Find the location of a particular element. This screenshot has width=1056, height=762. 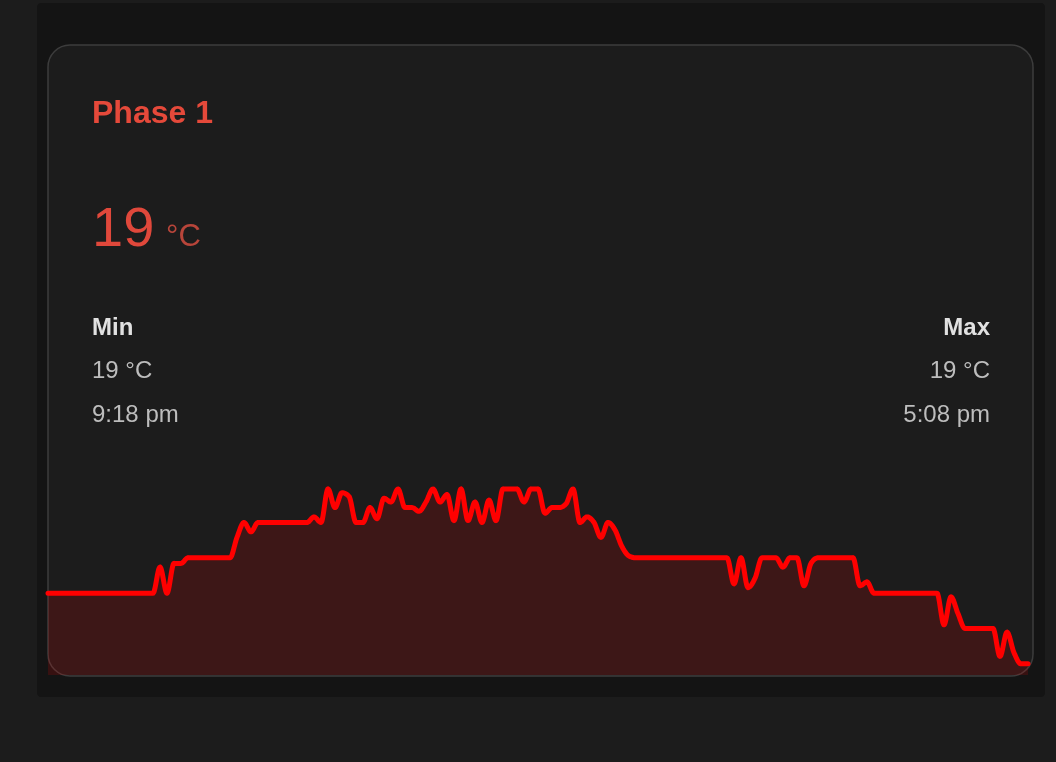

text: 19 is located at coordinates (123, 226).